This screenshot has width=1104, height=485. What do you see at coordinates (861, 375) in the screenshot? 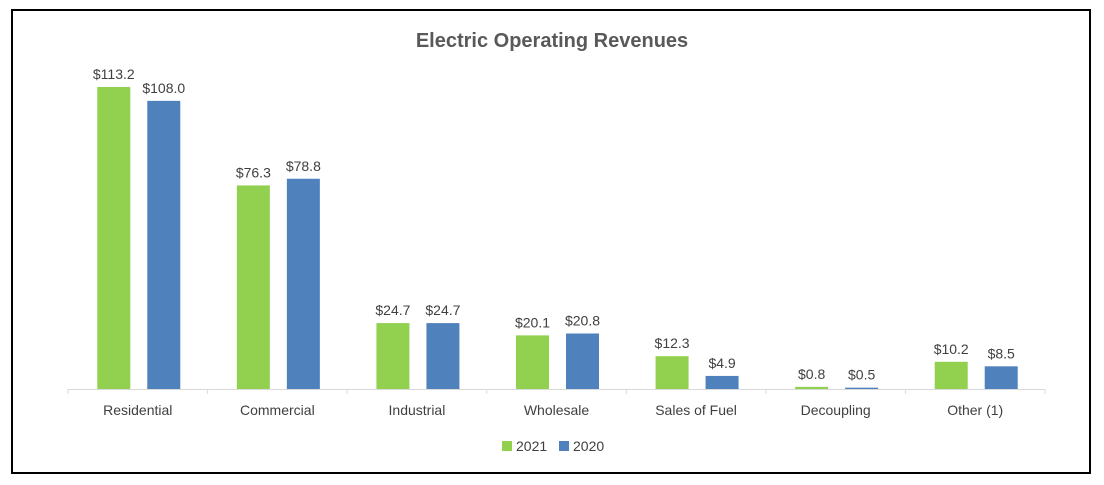
I see `data-label: $0.5` at bounding box center [861, 375].